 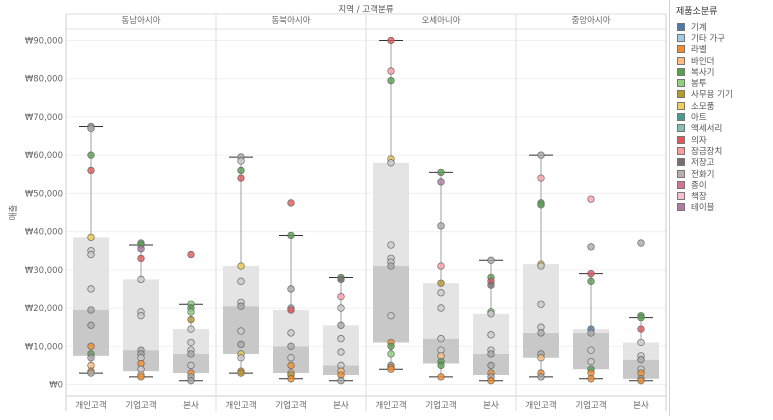 What do you see at coordinates (721, 72) in the screenshot?
I see `legend-item: 복사기` at bounding box center [721, 72].